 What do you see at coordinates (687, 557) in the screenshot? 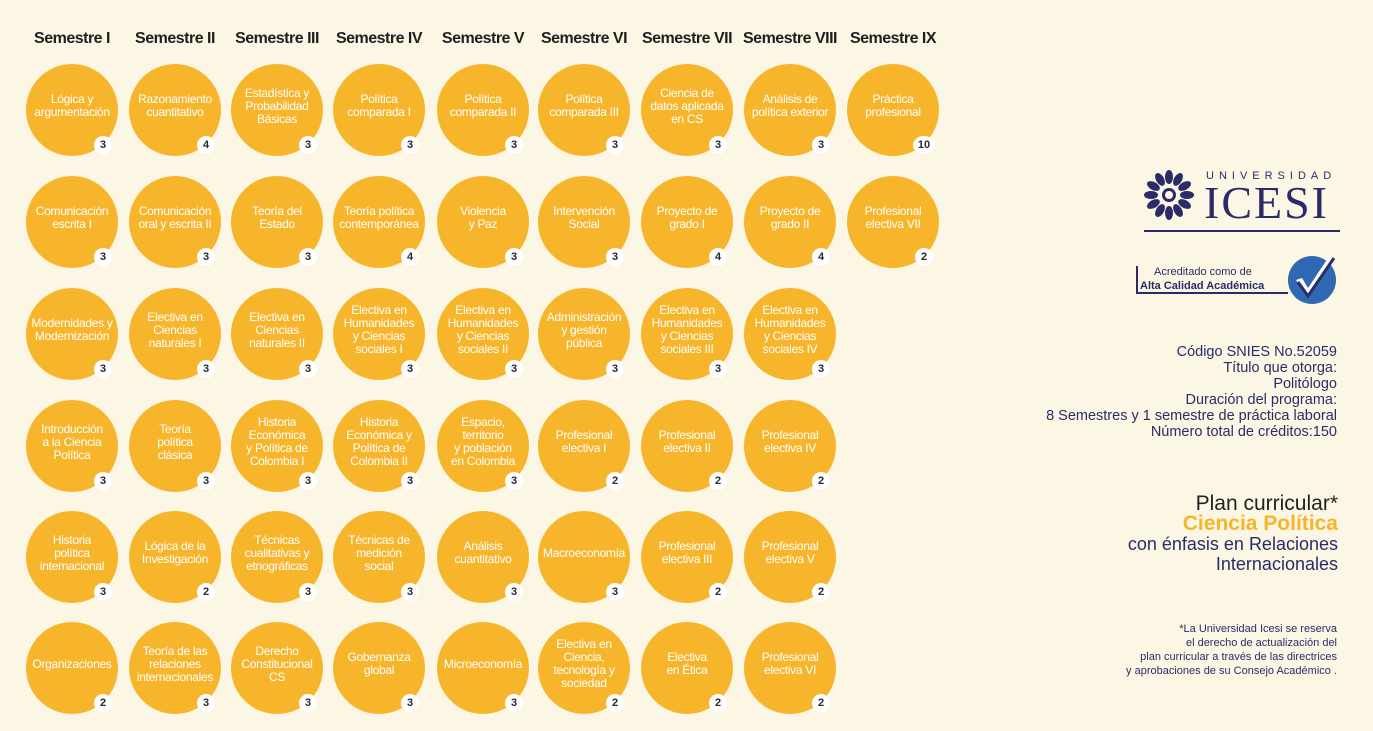
I see `course-circle: Profesional electiva III 2` at bounding box center [687, 557].